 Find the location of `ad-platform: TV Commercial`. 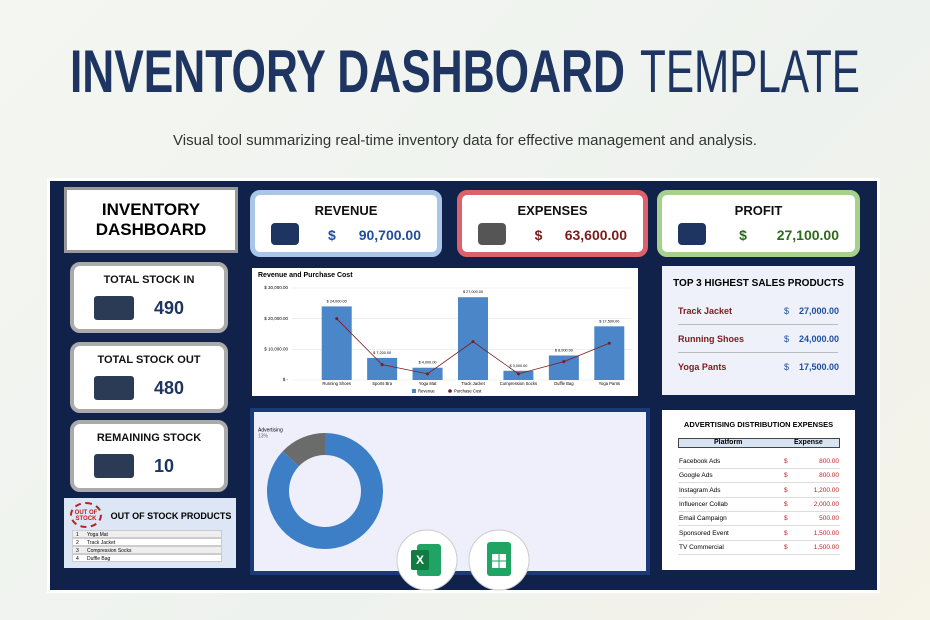

ad-platform: TV Commercial is located at coordinates (701, 547).